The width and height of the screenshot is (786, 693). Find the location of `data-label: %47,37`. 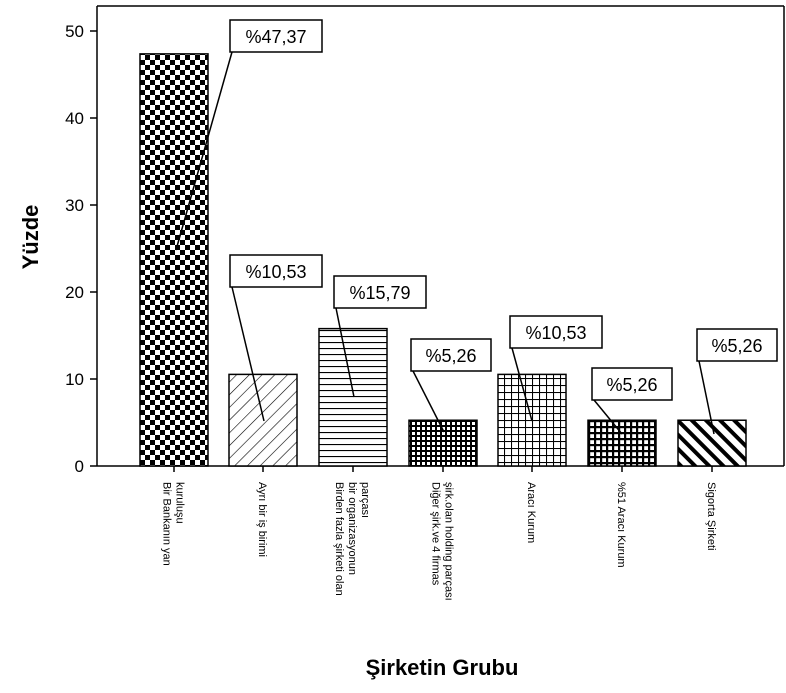

data-label: %47,37 is located at coordinates (275, 37).